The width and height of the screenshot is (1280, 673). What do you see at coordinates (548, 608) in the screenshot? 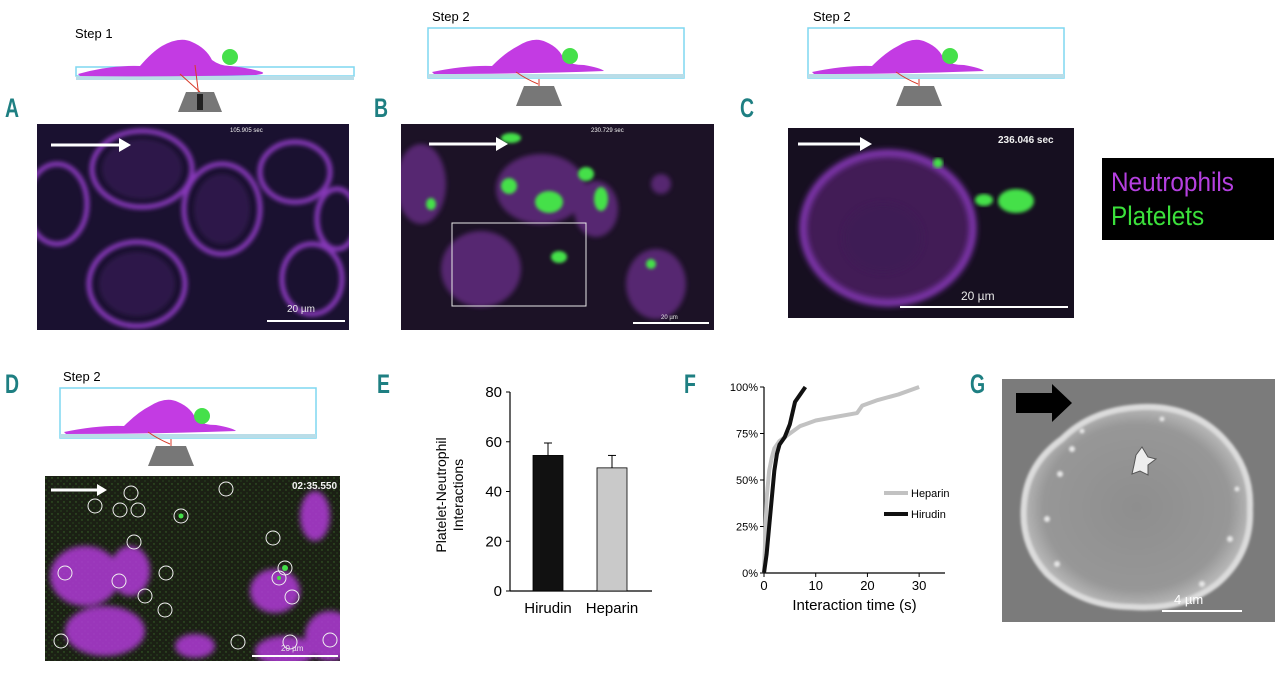
I see `x-tick-label: Hirudin` at bounding box center [548, 608].